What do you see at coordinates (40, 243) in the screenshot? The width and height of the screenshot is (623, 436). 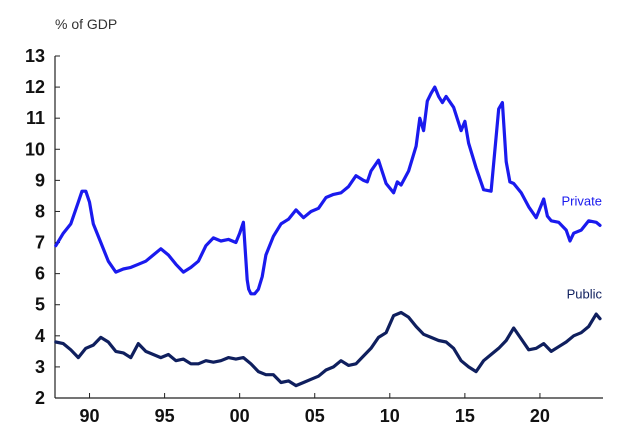 I see `y-tick-label: 7` at bounding box center [40, 243].